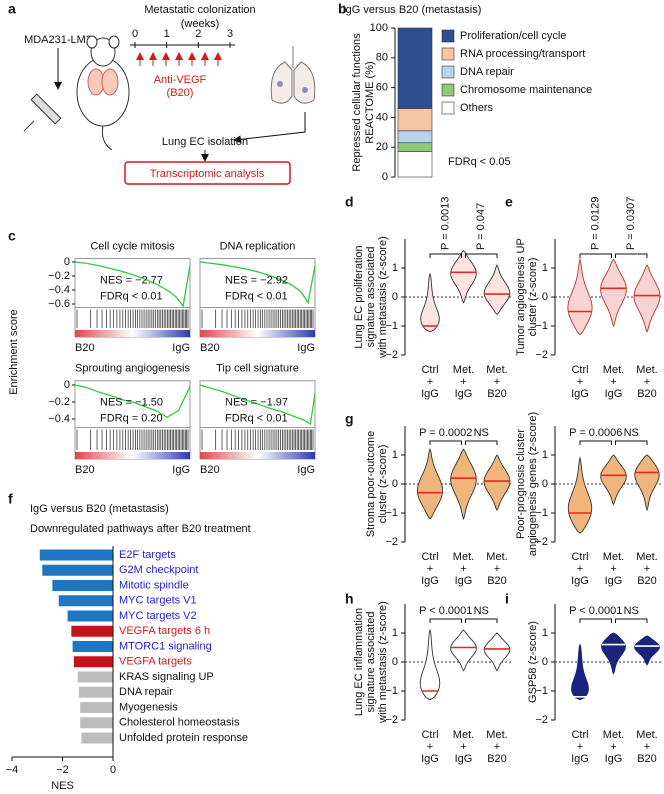  Describe the element at coordinates (383, 662) in the screenshot. I see `y-axis-label: with metastasis (z-score)` at that location.